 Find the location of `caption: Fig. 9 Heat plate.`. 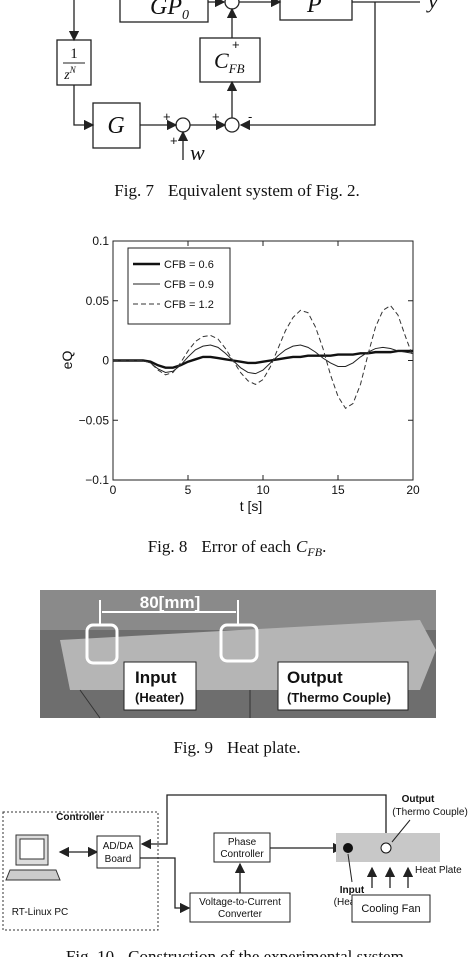

caption: Fig. 9 Heat plate. is located at coordinates (236, 747).